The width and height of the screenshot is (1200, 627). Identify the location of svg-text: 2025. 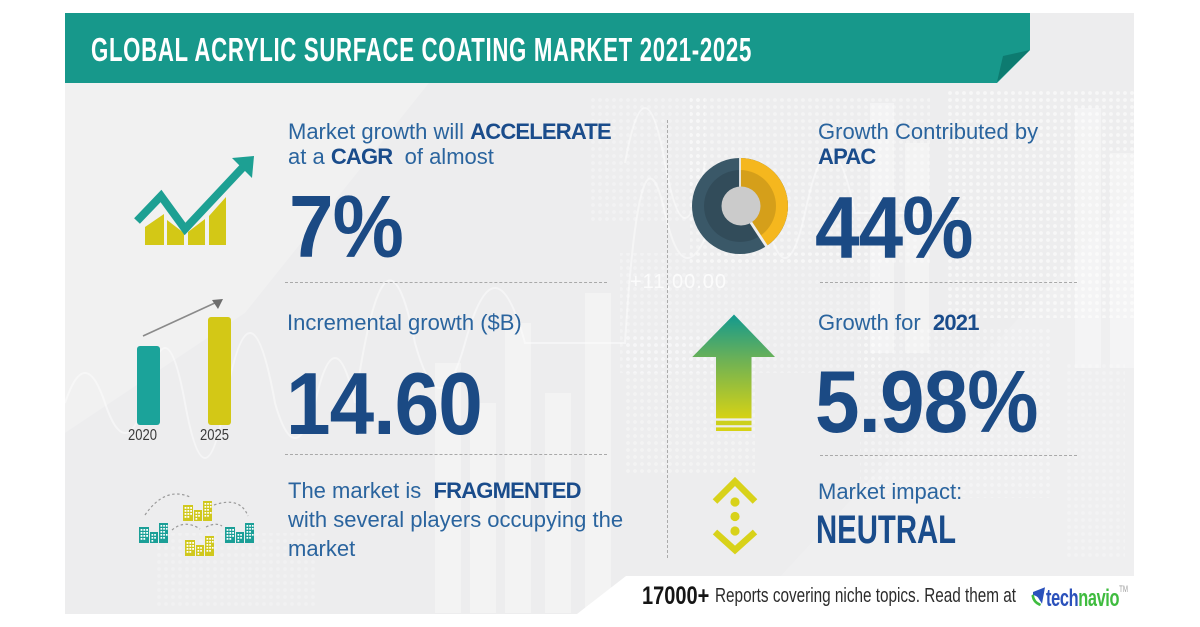
(214, 435).